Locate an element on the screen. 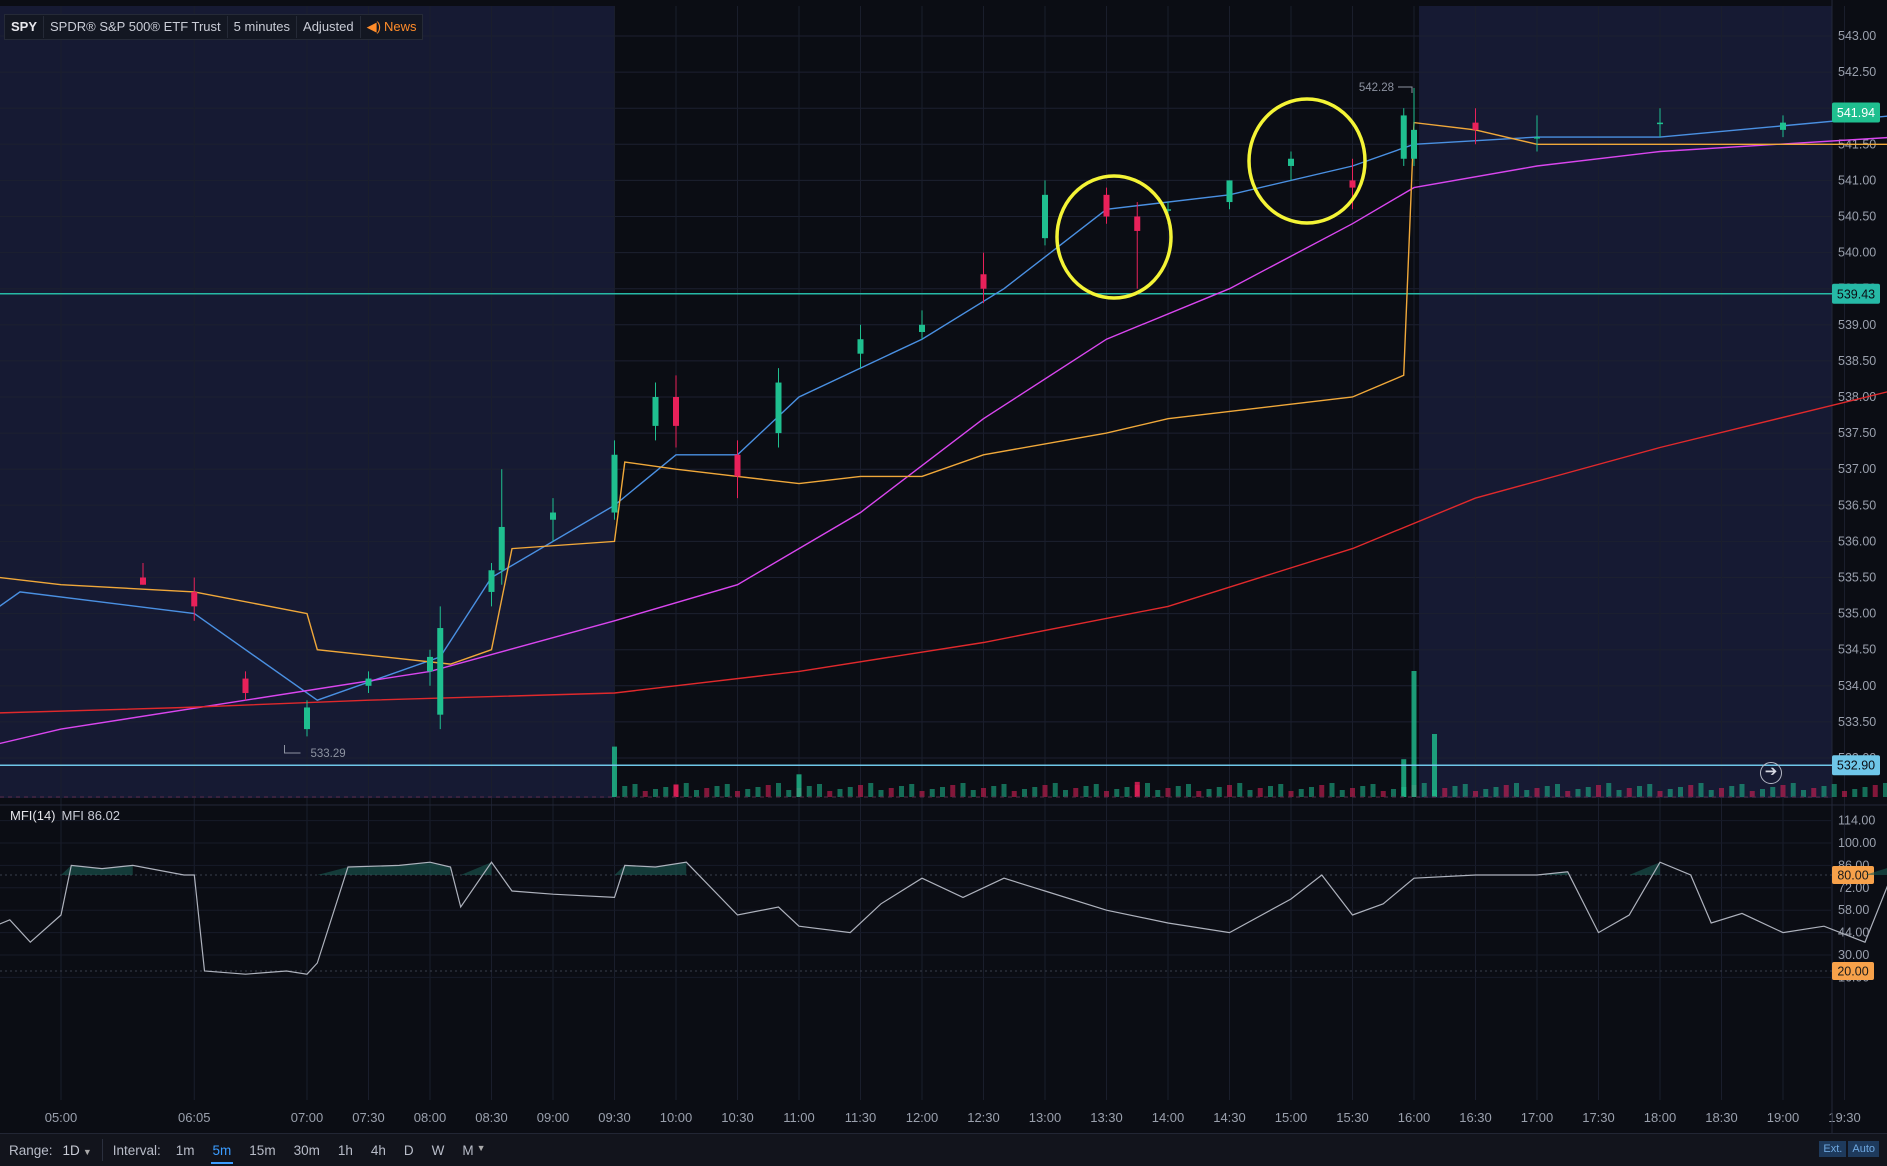  time-tick-label: 08:00 is located at coordinates (430, 1117).